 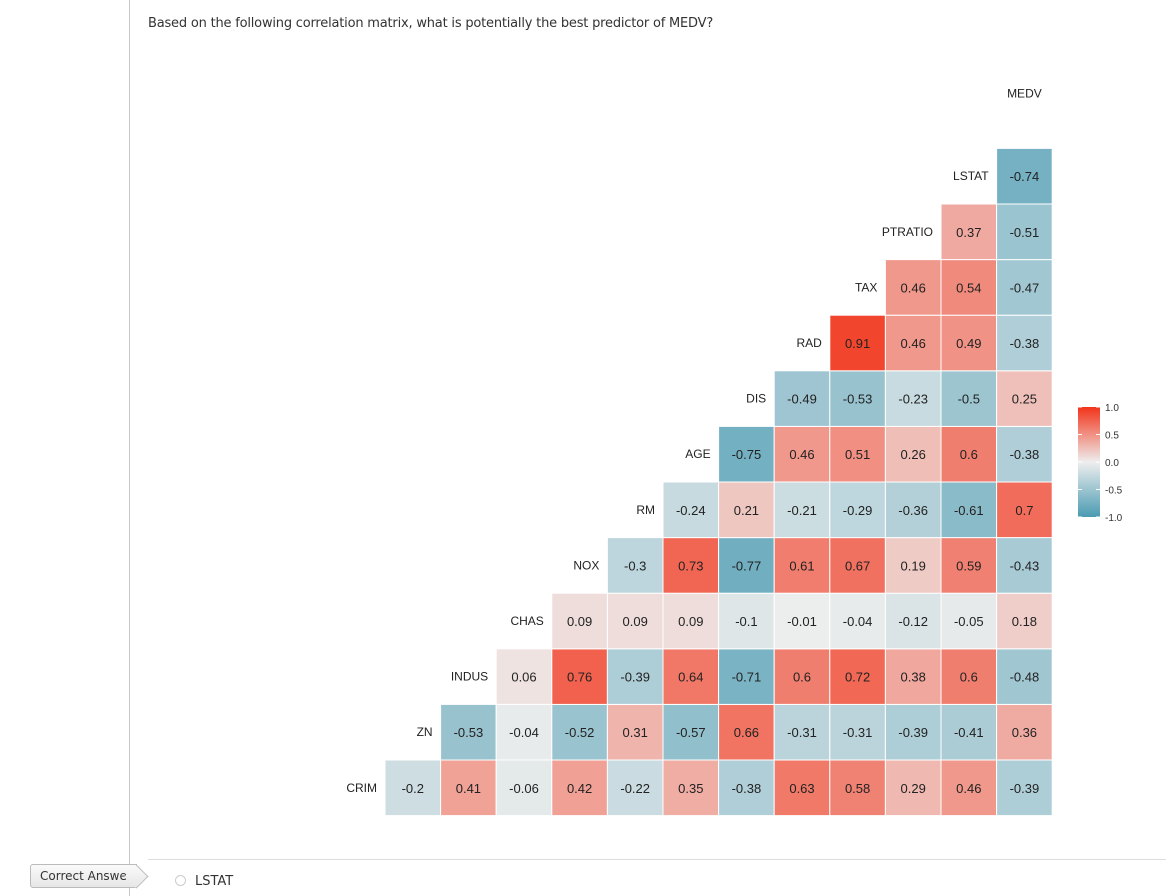 I want to click on cell-value: 0.61, so click(x=801, y=565).